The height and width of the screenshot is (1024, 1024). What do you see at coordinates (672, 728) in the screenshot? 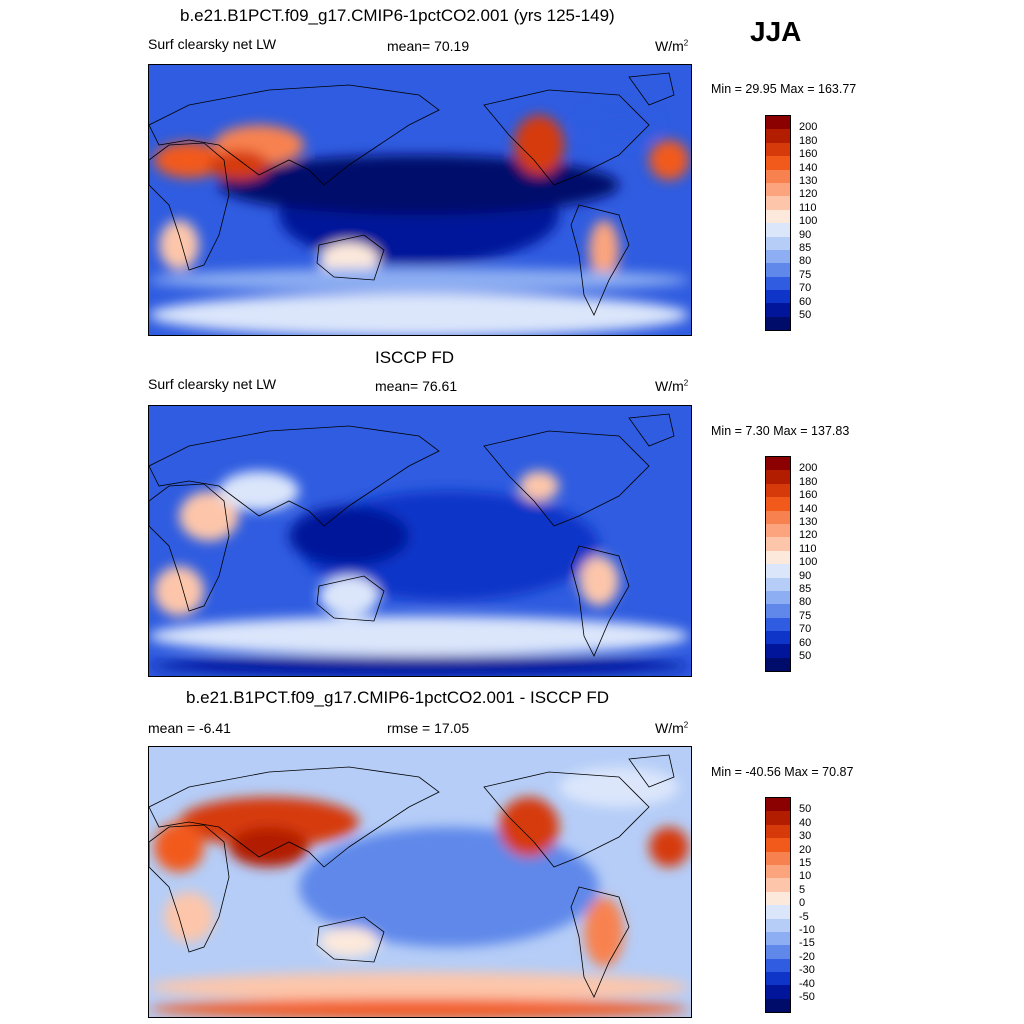
I see `panel3-units: W/m2` at bounding box center [672, 728].